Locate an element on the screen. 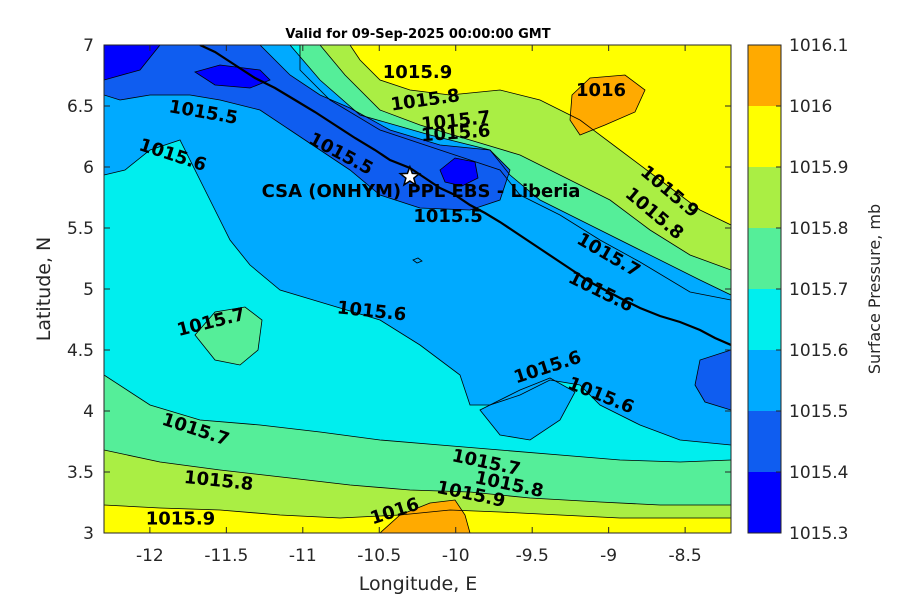 Image resolution: width=900 pixels, height=600 pixels. x-tick-label: -8.5 is located at coordinates (685, 556).